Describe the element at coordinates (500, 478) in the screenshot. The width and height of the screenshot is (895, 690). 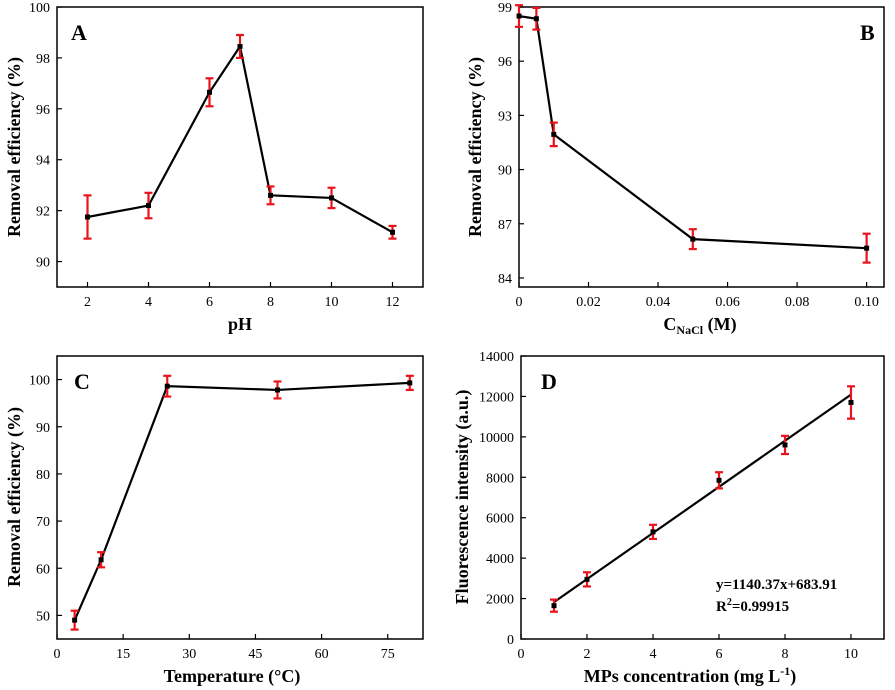
I see `y-tick-label: 8000` at that location.